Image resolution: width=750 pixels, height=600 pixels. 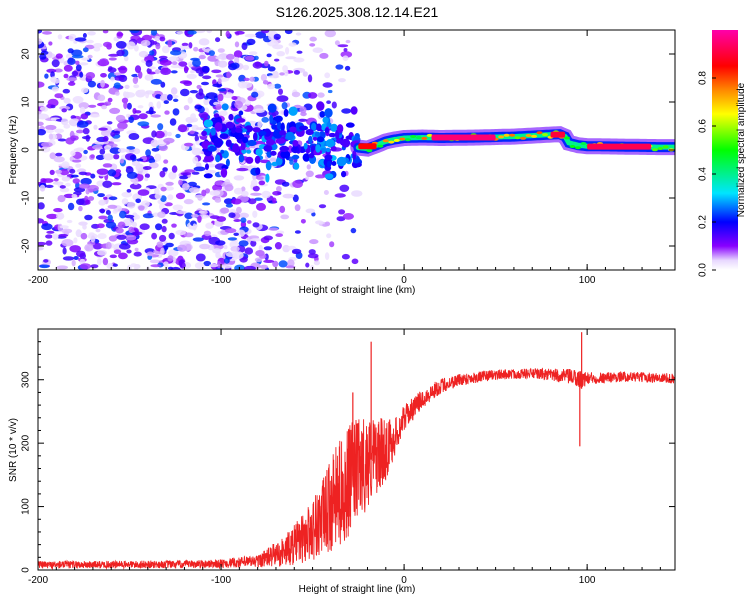 What do you see at coordinates (703, 78) in the screenshot?
I see `colorbar-tick-label: 0.8` at bounding box center [703, 78].